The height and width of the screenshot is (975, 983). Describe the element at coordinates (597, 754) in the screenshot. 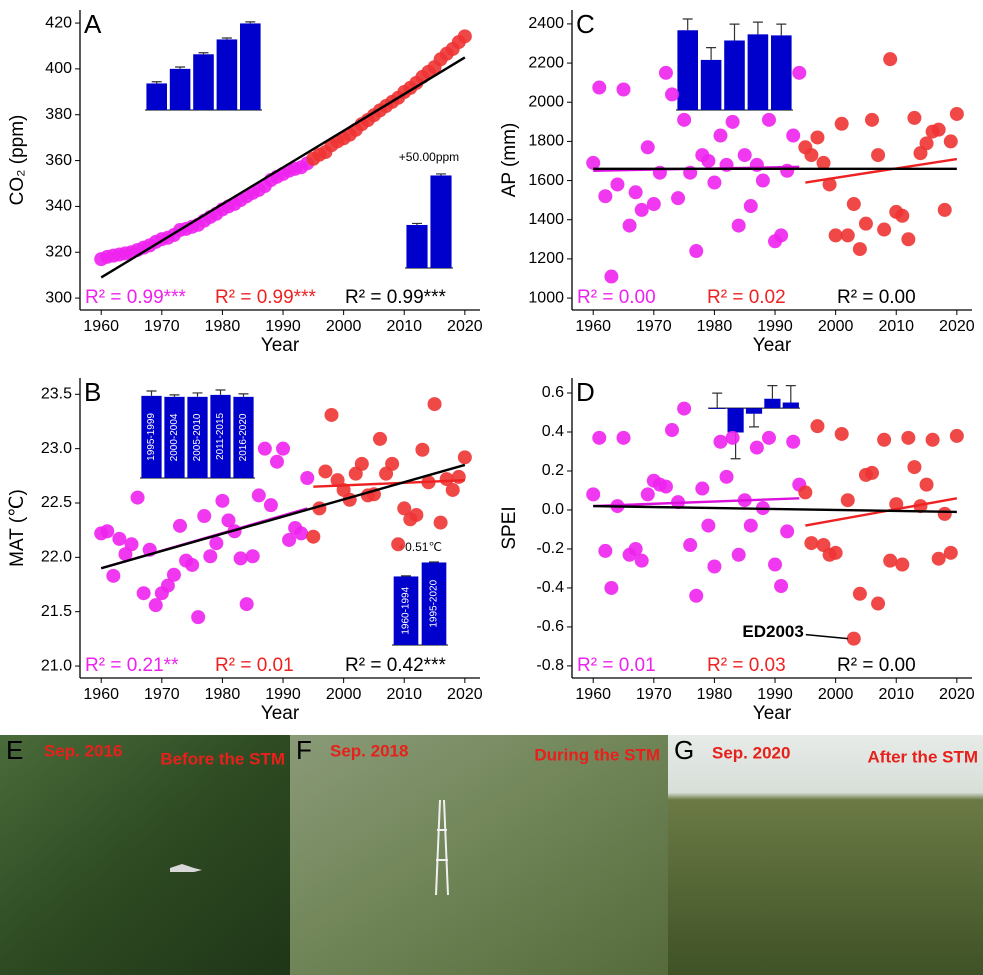

I see `photo-caption: During the STM` at that location.